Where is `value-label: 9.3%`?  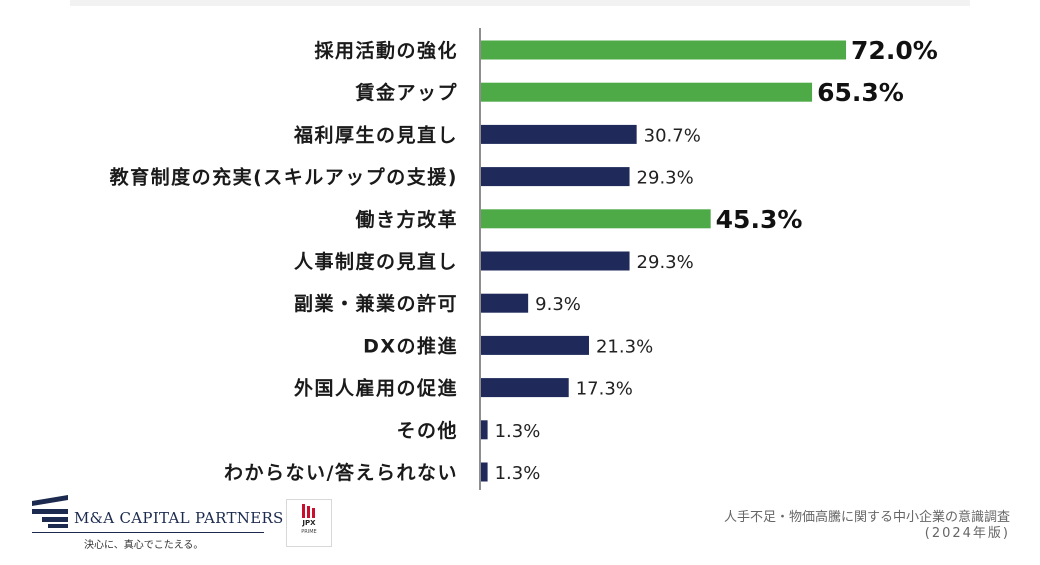 value-label: 9.3% is located at coordinates (558, 304).